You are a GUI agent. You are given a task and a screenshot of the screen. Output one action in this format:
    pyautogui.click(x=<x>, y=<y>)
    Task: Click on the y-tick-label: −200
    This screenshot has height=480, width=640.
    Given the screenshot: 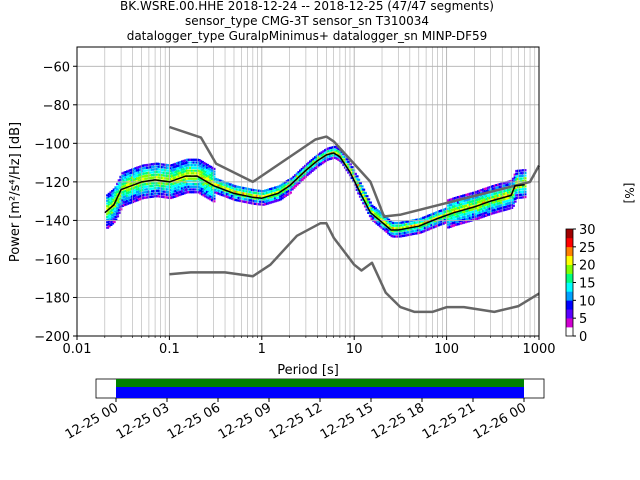 What is the action you would take?
    pyautogui.click(x=52, y=337)
    